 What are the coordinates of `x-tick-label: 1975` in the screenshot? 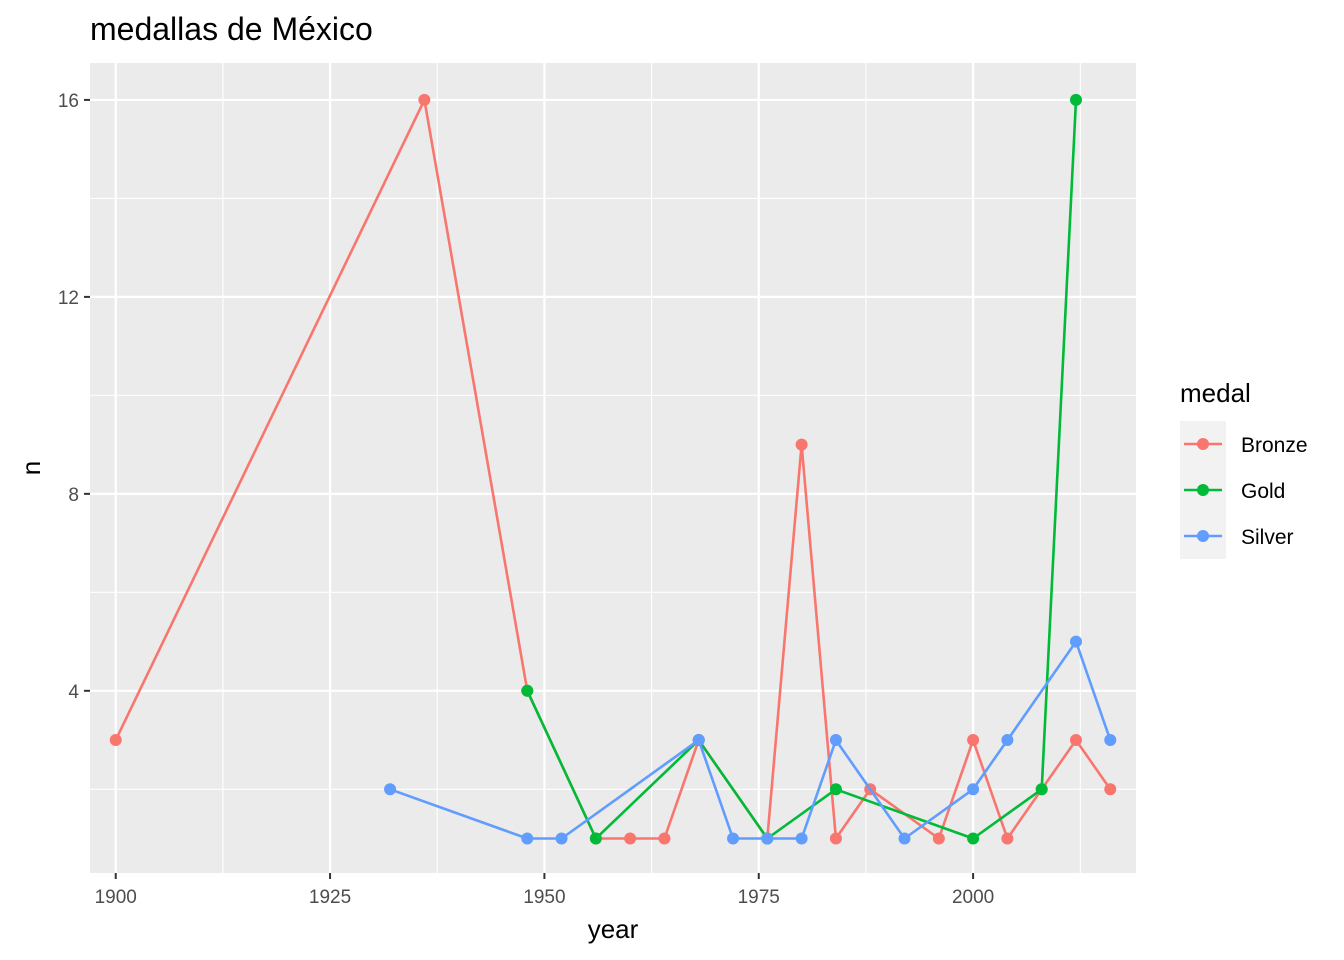 It's located at (759, 897).